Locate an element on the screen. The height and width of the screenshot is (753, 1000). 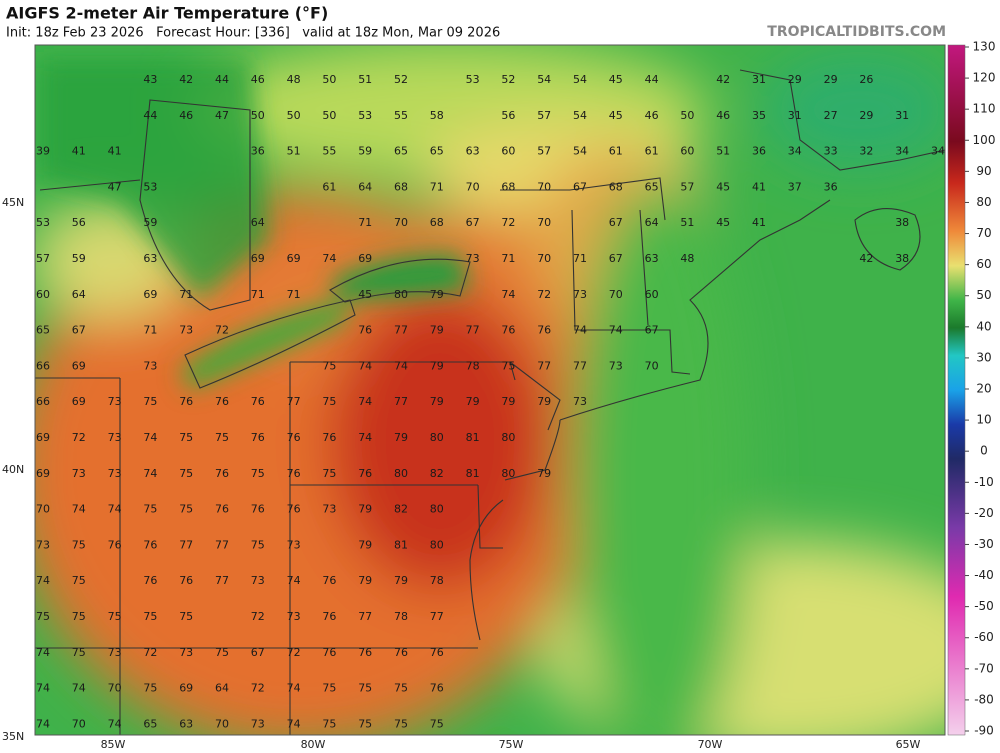
temperature-value: 36 is located at coordinates (258, 151).